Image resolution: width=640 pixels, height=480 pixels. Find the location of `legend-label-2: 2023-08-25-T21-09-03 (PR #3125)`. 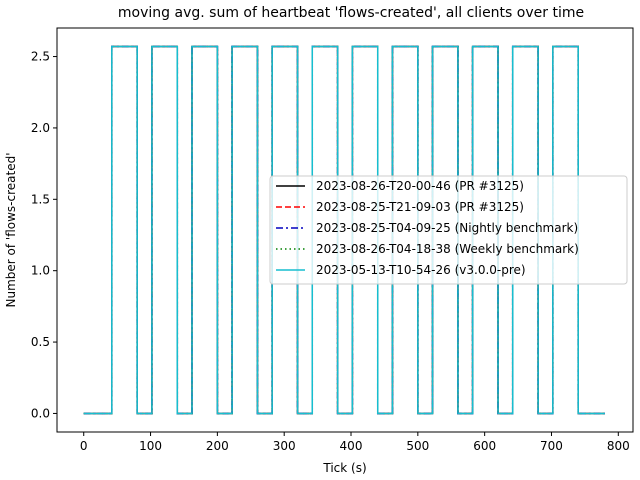

legend-label-2: 2023-08-25-T21-09-03 (PR #3125) is located at coordinates (420, 207).